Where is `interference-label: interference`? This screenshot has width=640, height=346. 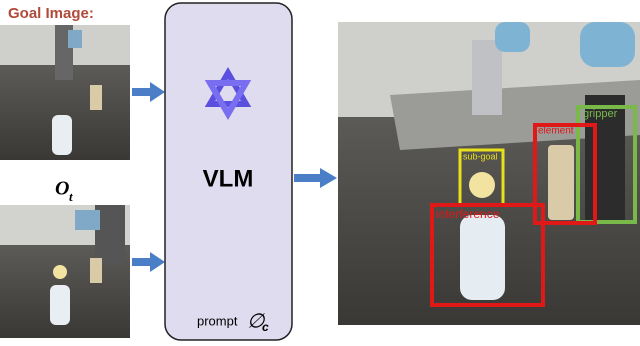
interference-label: interference is located at coordinates (468, 214).